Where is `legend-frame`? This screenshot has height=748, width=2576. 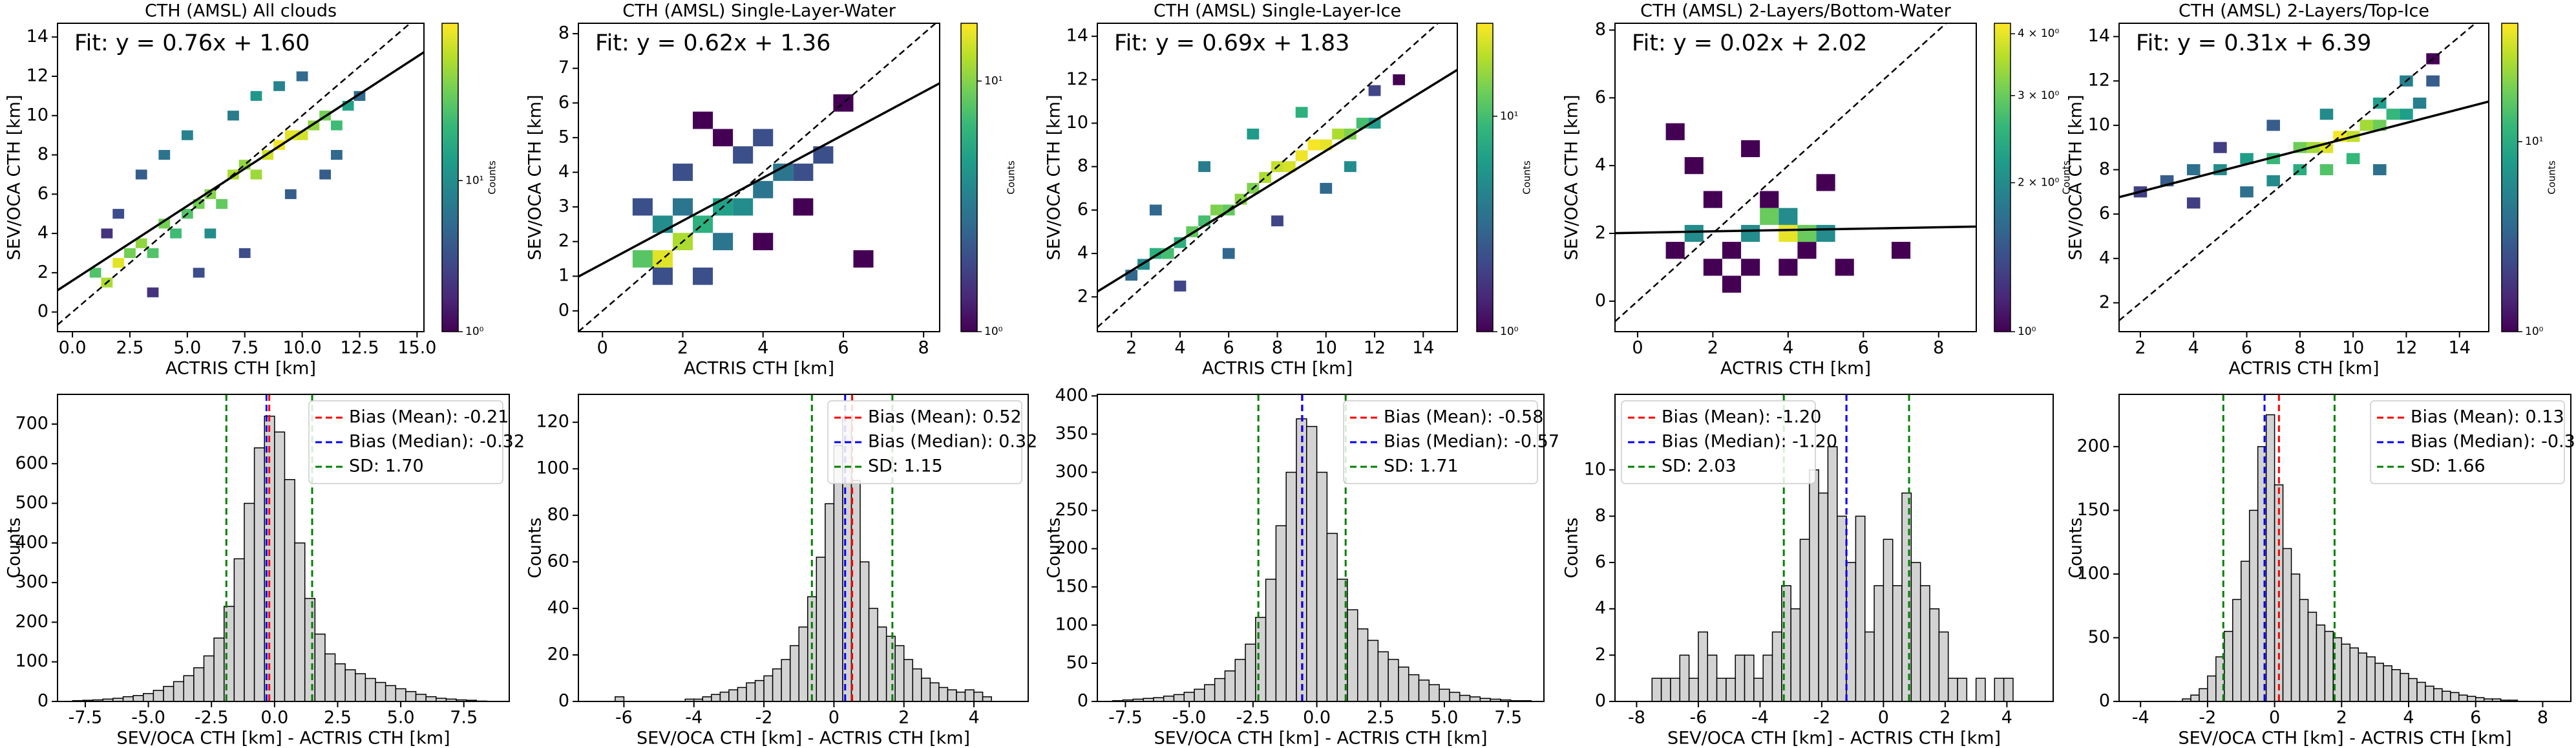
legend-frame is located at coordinates (924, 442).